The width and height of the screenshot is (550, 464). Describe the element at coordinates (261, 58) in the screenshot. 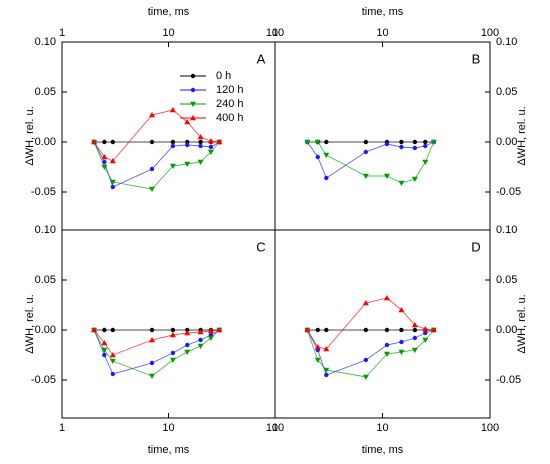

I see `panel-label: A` at that location.